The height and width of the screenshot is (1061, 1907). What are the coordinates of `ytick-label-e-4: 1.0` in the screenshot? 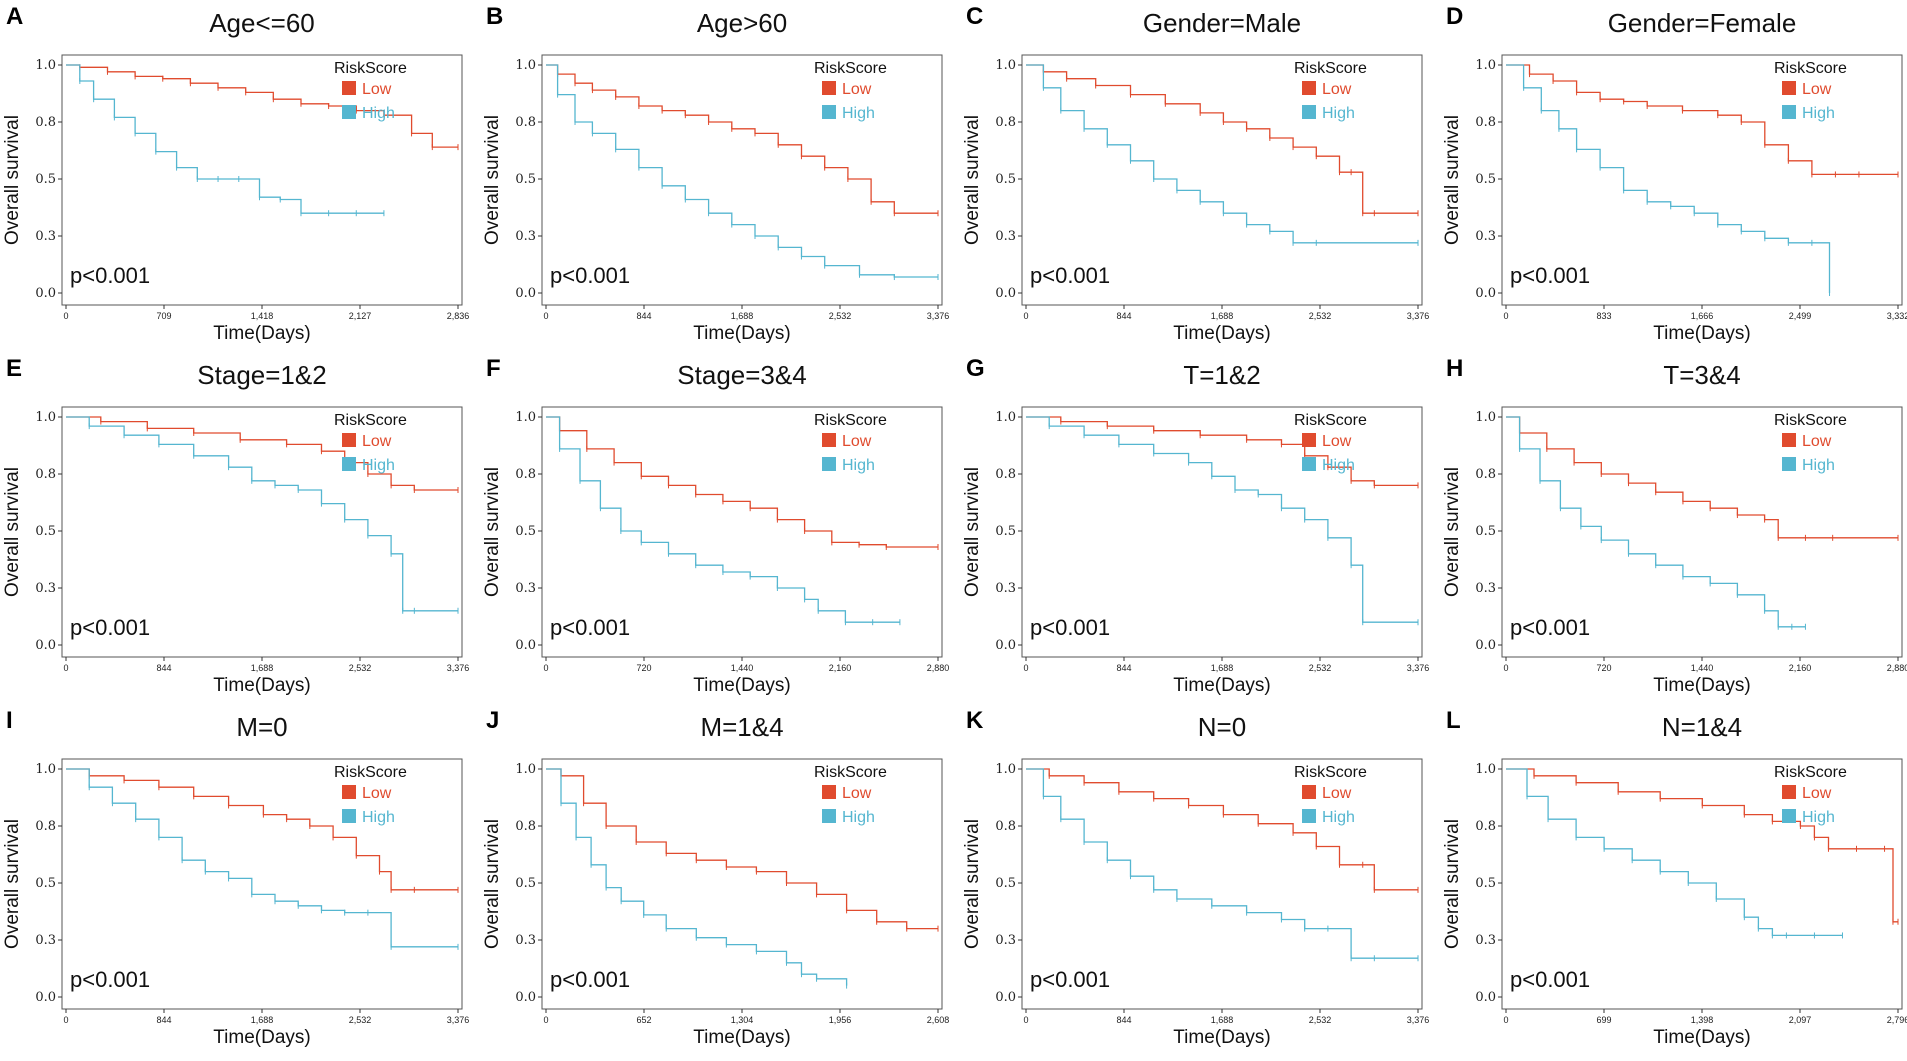 It's located at (45, 417).